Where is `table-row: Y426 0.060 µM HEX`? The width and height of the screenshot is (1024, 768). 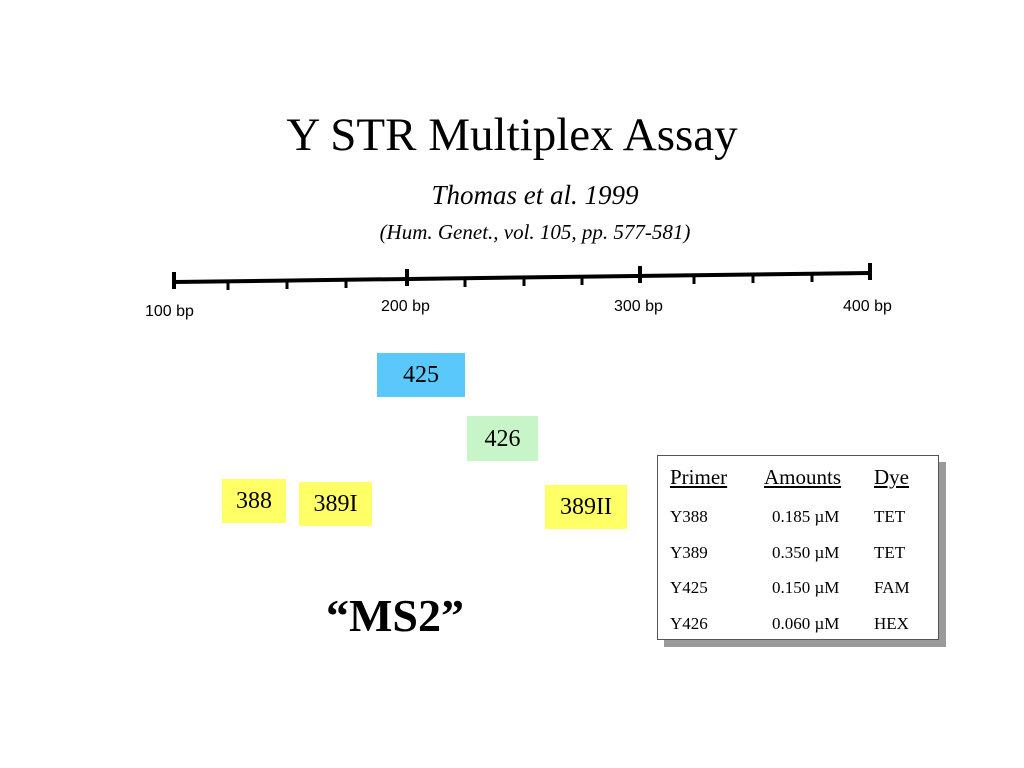
table-row: Y426 0.060 µM HEX is located at coordinates (798, 625).